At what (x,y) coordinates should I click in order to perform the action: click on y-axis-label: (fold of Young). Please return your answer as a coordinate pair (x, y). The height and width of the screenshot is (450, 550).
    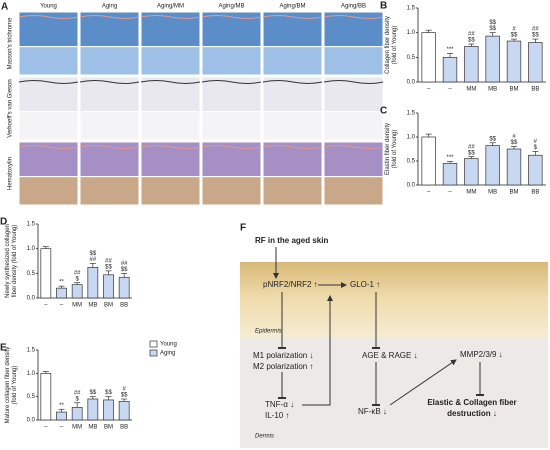
    Looking at the image, I should click on (395, 45).